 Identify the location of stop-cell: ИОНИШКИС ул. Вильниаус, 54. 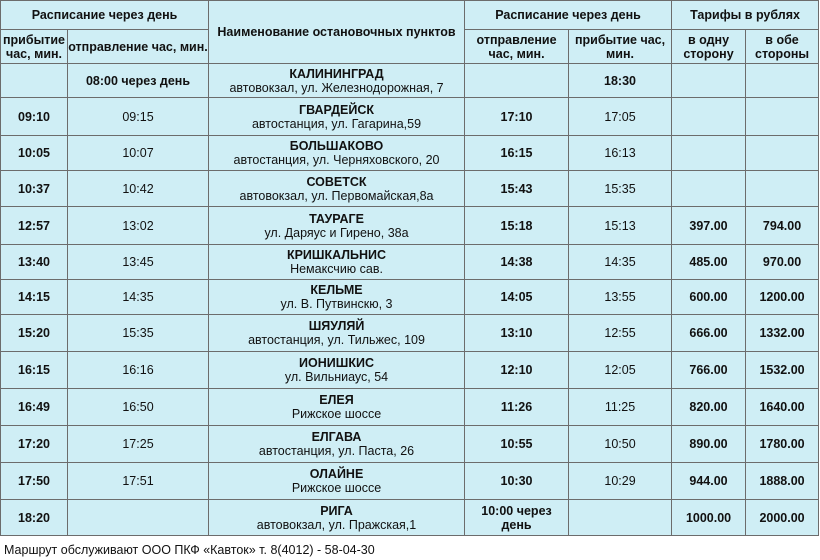
(337, 370).